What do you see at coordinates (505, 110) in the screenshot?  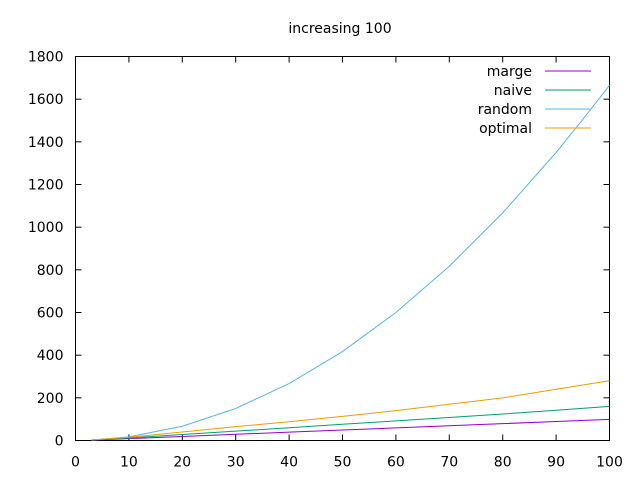 I see `legend-label-random: random` at bounding box center [505, 110].